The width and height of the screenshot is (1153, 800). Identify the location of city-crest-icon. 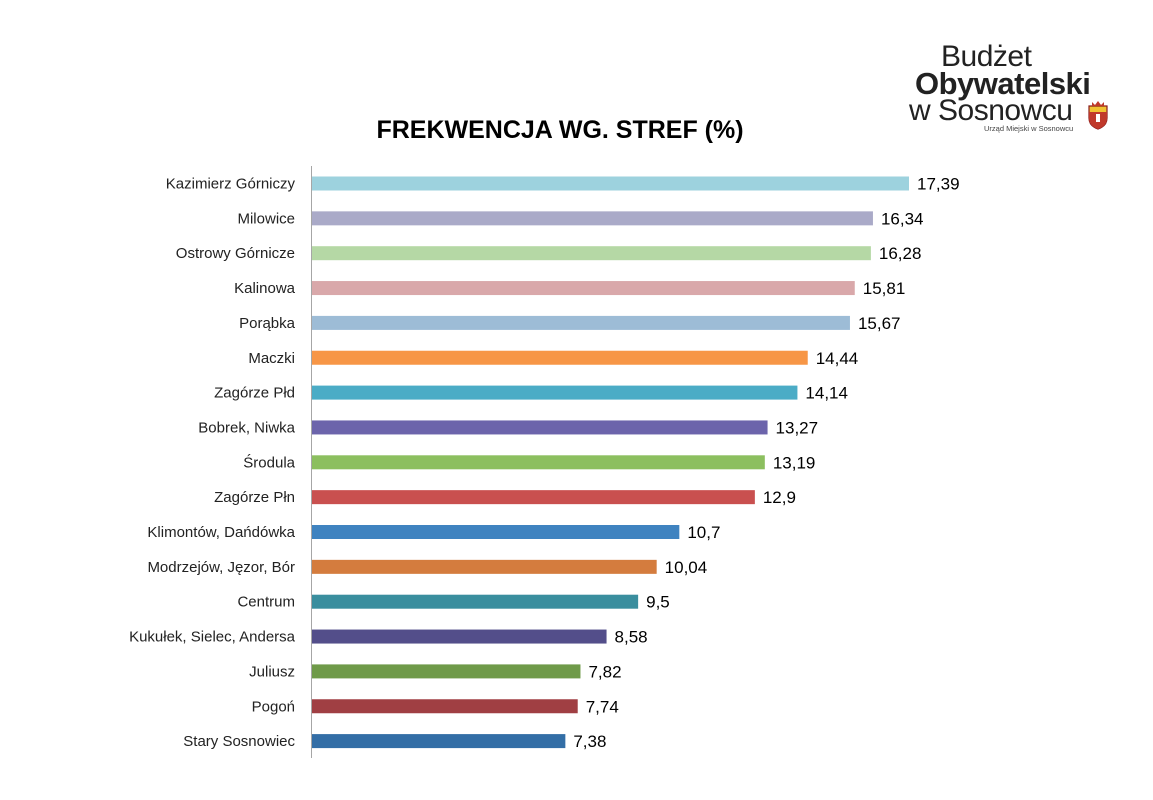
(1098, 115).